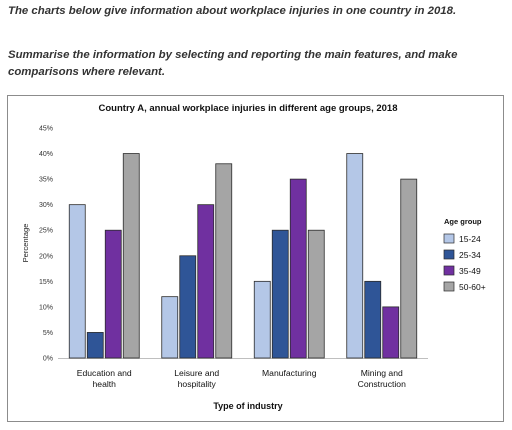 The width and height of the screenshot is (512, 430). I want to click on legend-label: 50-60+, so click(472, 287).